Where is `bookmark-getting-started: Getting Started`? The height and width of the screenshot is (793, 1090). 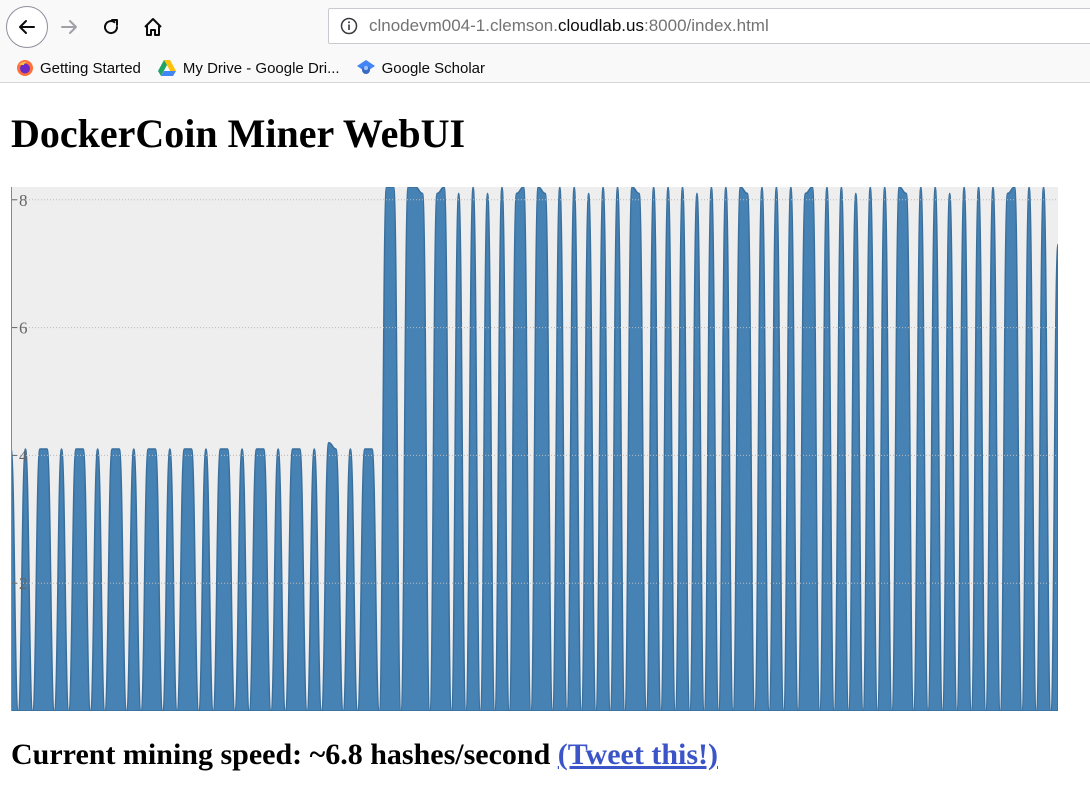
bookmark-getting-started: Getting Started is located at coordinates (78, 68).